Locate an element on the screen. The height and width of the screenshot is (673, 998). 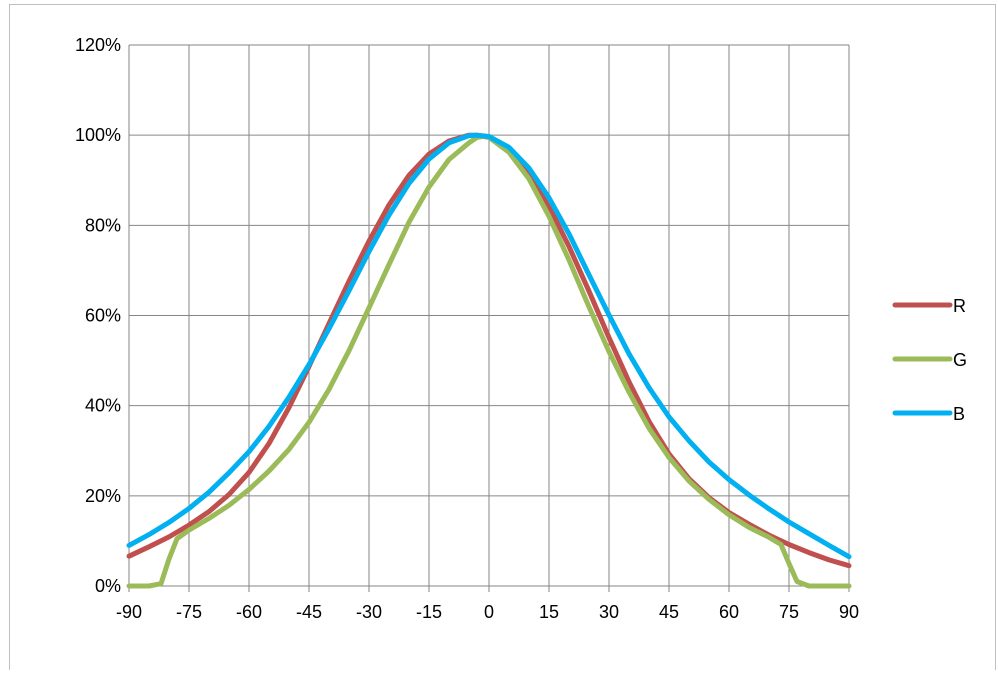
x-tick-label: 60 is located at coordinates (729, 612).